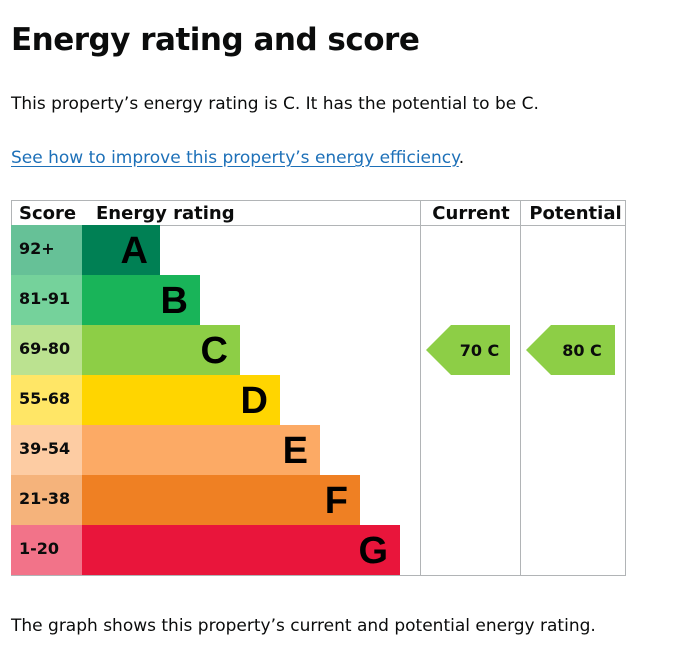  I want to click on score-range-label: 21-38, so click(44, 498).